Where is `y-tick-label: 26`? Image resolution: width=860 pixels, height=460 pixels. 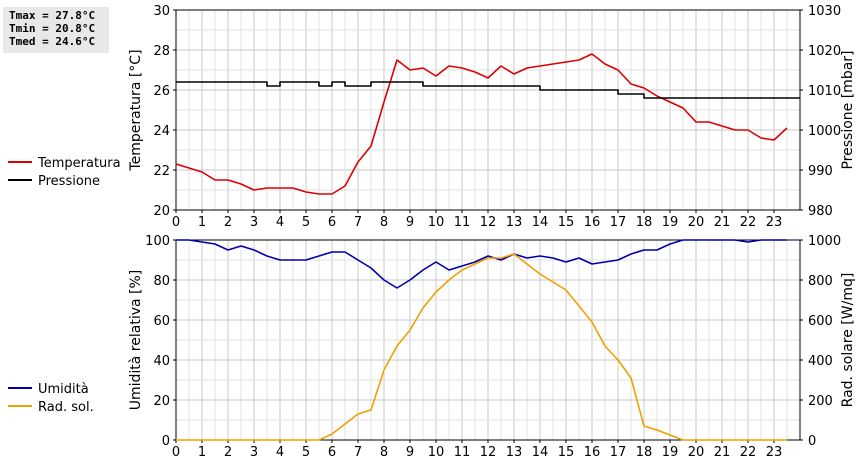
y-tick-label: 26 is located at coordinates (161, 91).